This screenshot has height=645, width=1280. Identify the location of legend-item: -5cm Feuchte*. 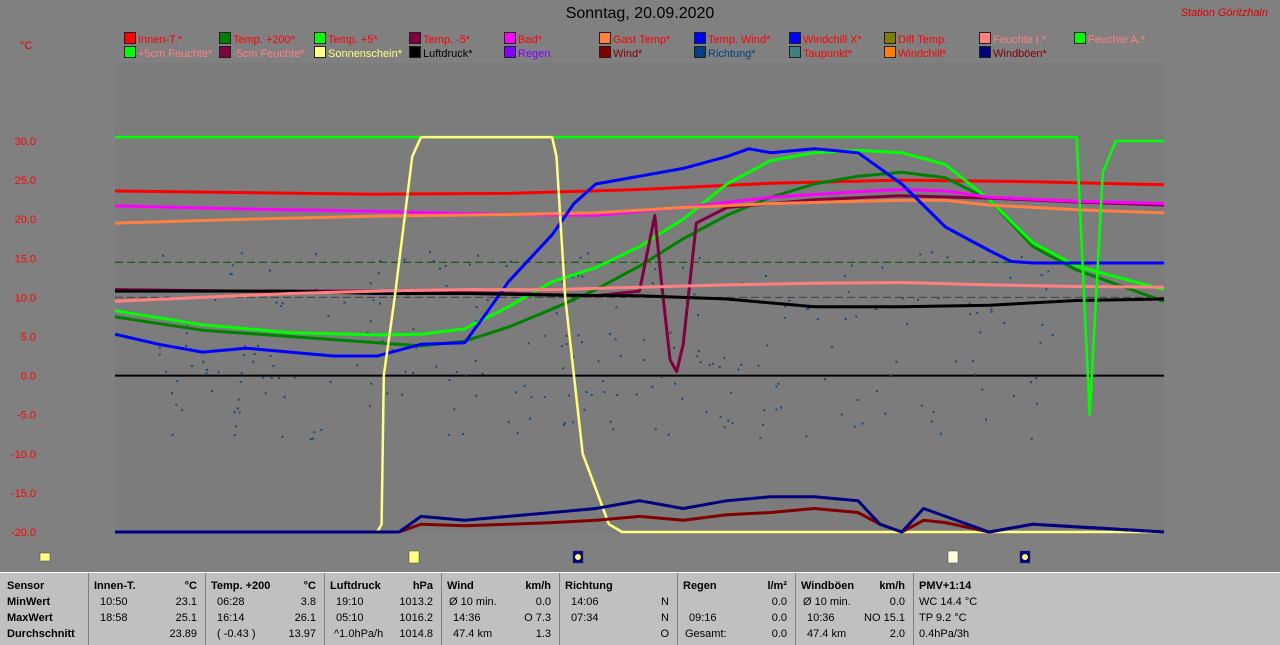
(262, 53).